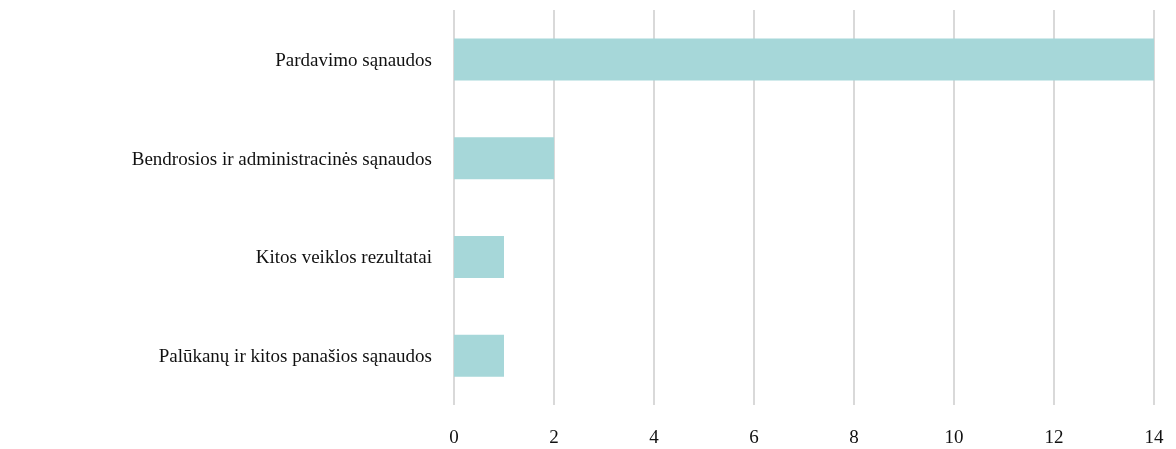 The width and height of the screenshot is (1176, 449). Describe the element at coordinates (1054, 436) in the screenshot. I see `x-tick-label: 12` at that location.